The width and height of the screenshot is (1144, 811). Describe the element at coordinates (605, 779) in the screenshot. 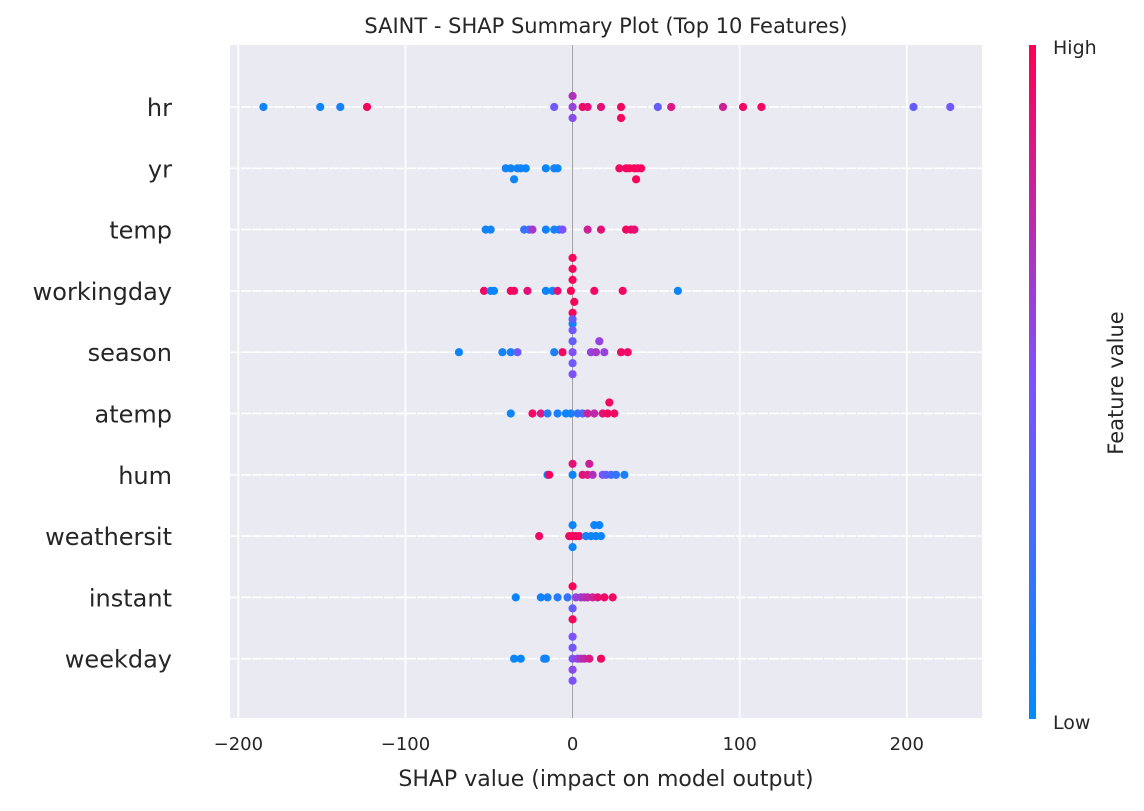

I see `x-axis-label: SHAP value (impact on model output)` at that location.